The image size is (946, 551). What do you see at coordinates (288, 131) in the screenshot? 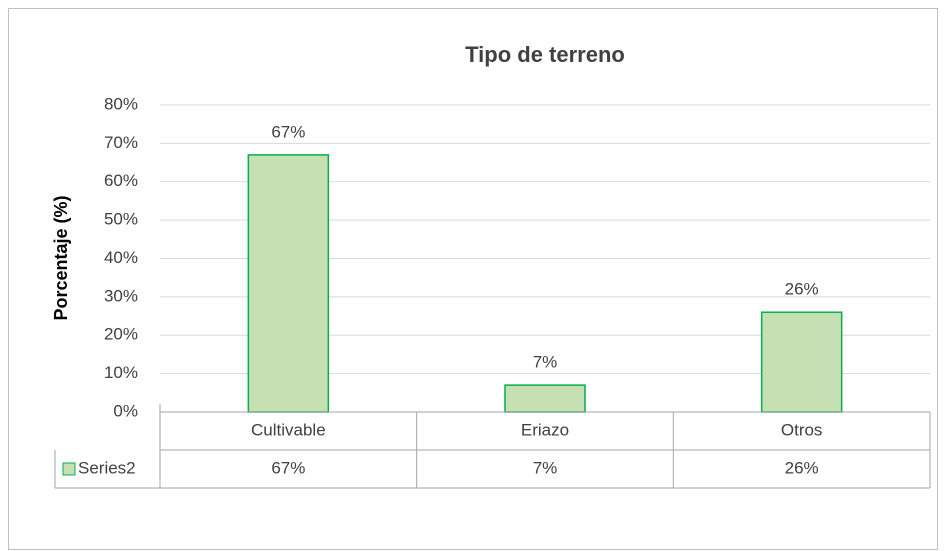
I see `data-label: 67%` at bounding box center [288, 131].